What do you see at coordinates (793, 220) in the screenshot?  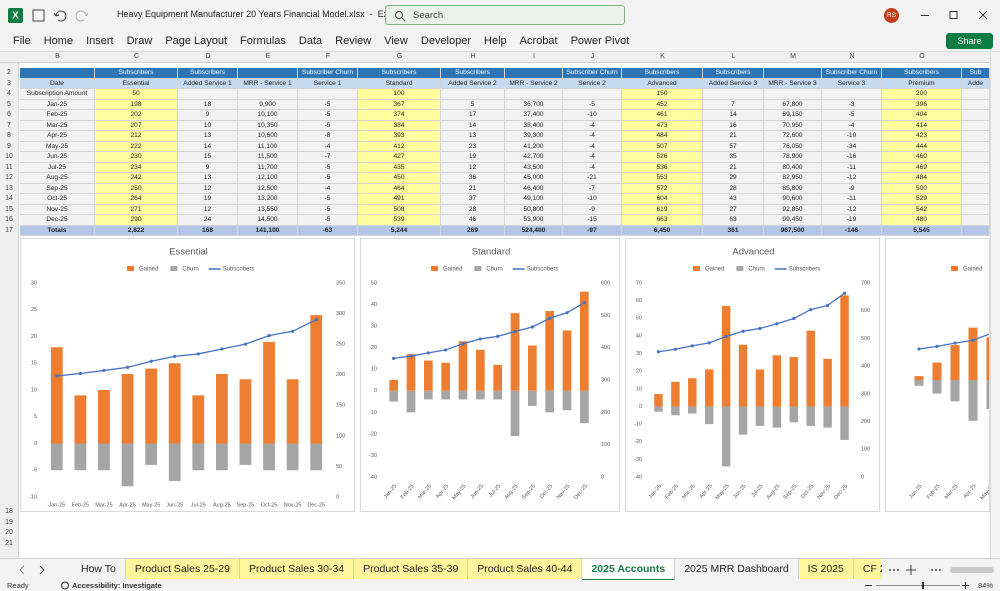 I see `cell: 99,450` at bounding box center [793, 220].